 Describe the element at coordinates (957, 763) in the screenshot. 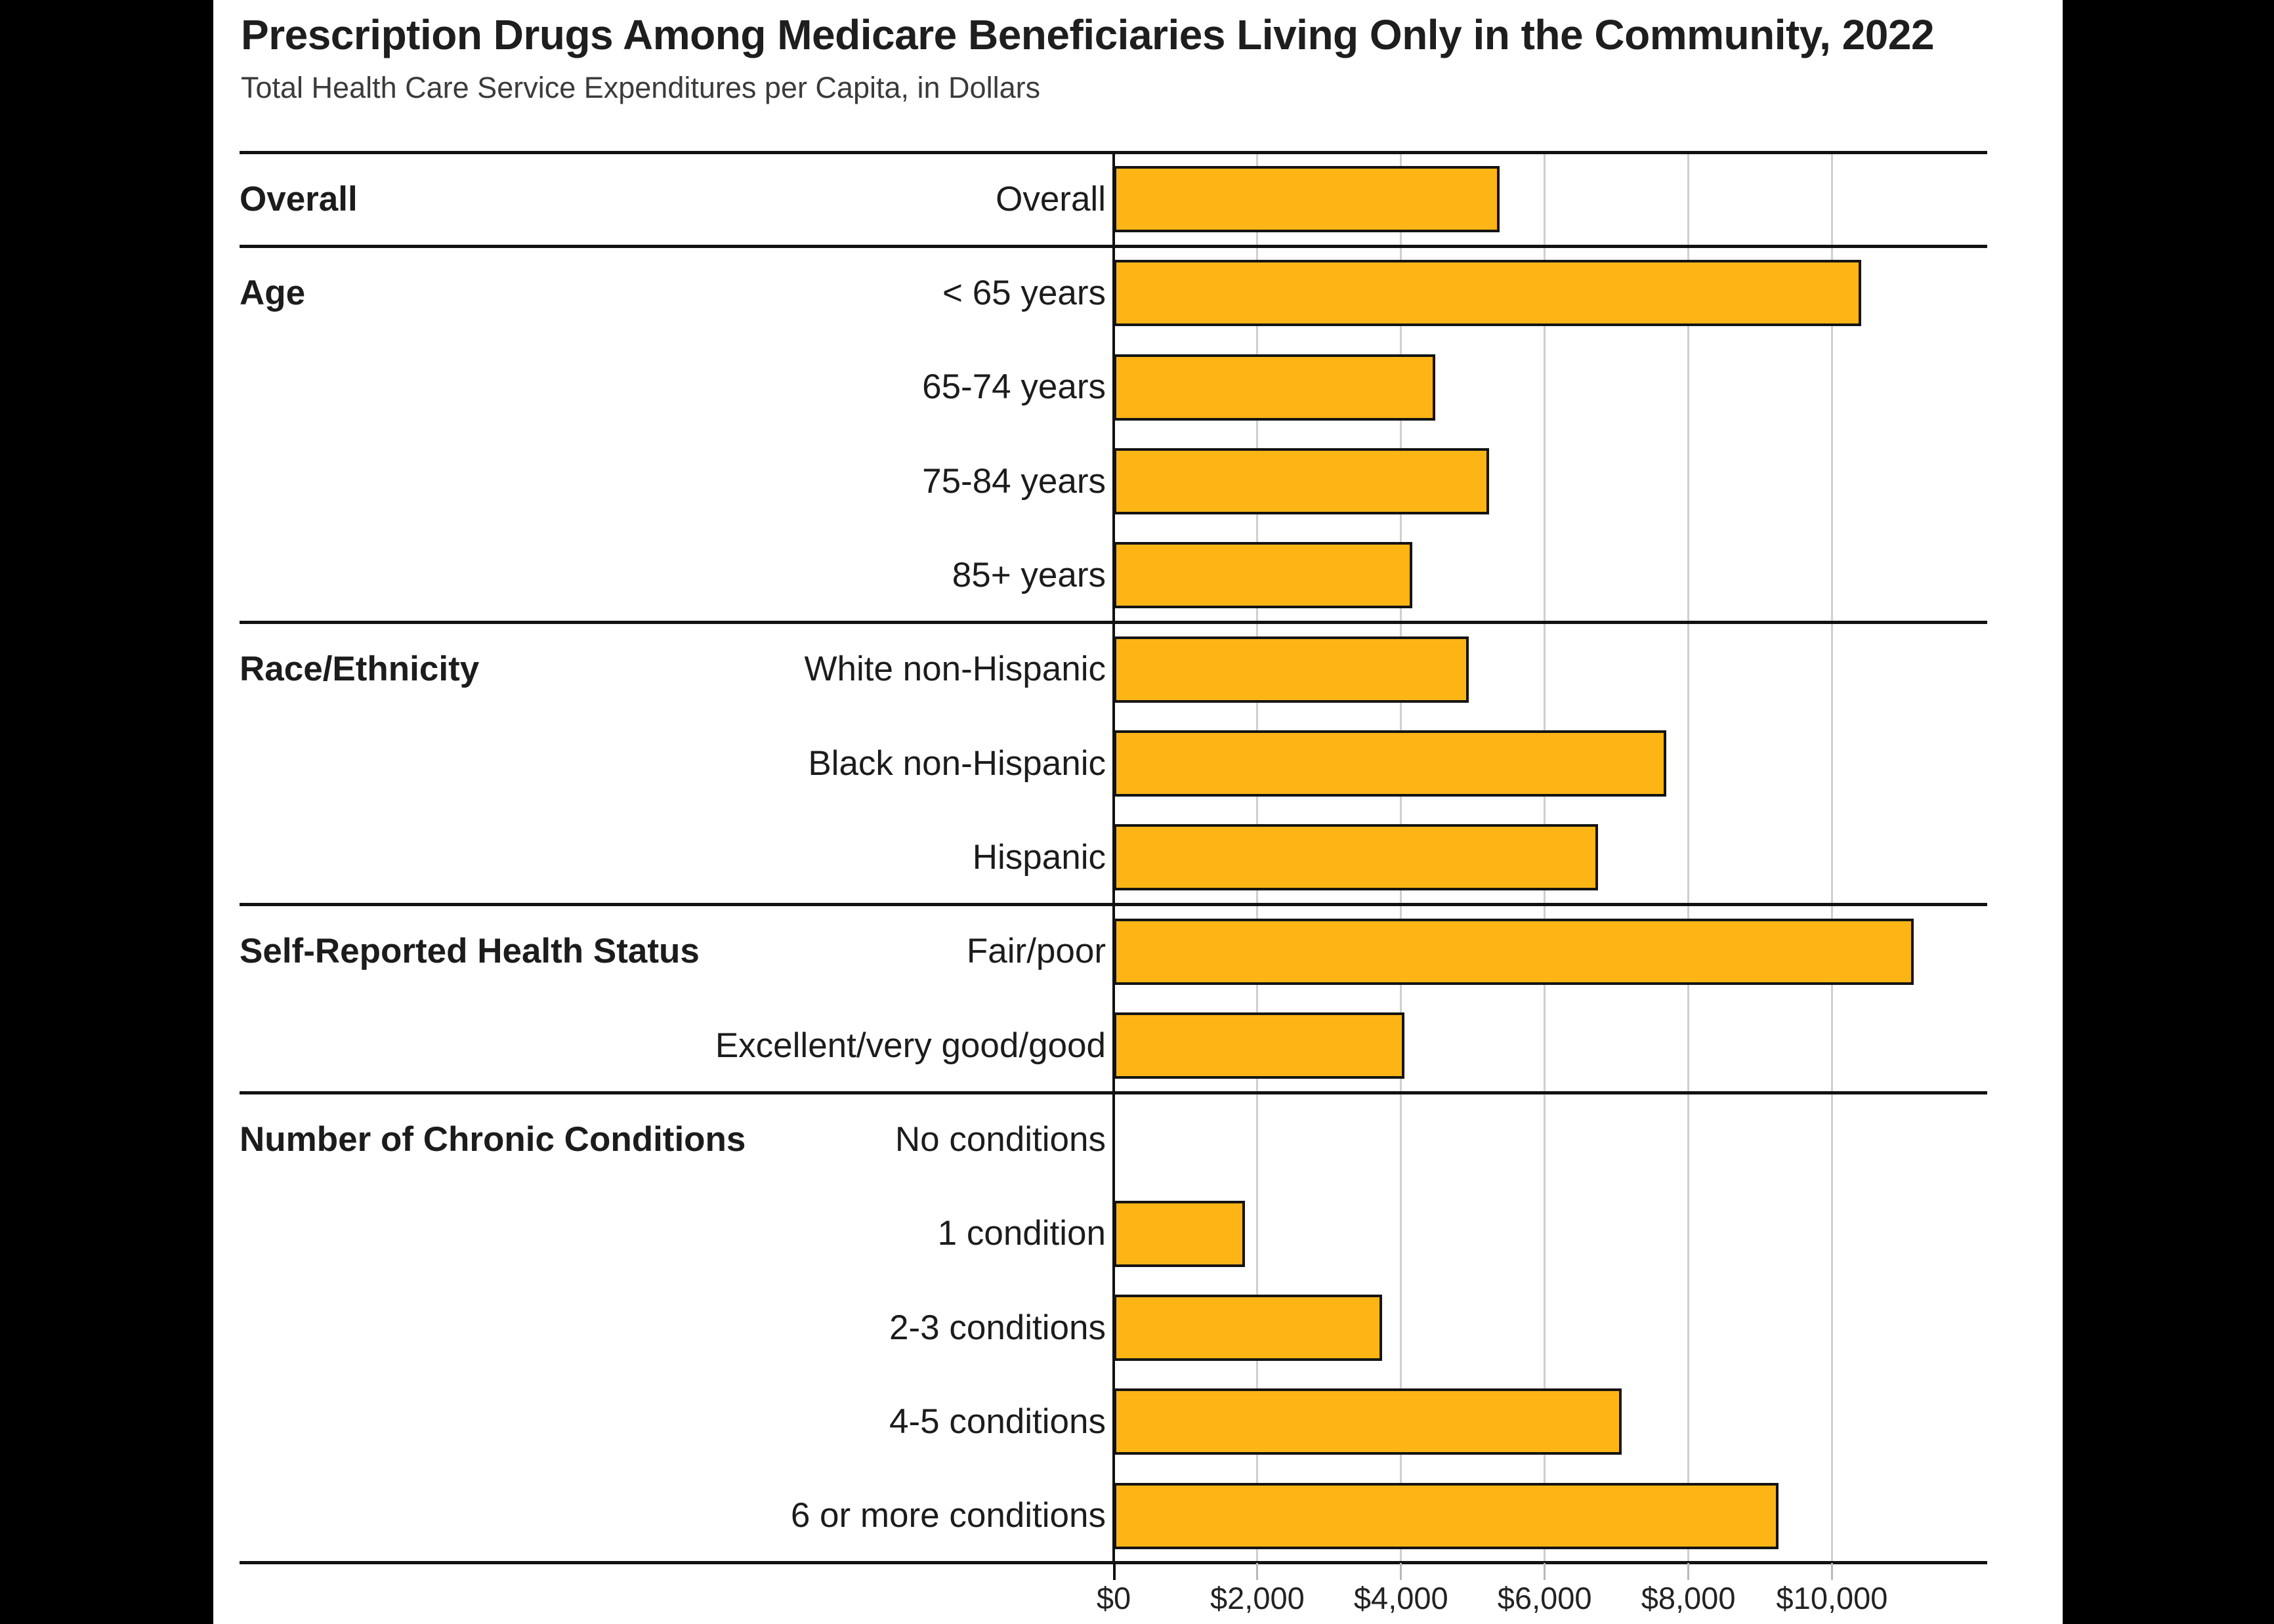

I see `category-label: Black non-Hispanic` at that location.